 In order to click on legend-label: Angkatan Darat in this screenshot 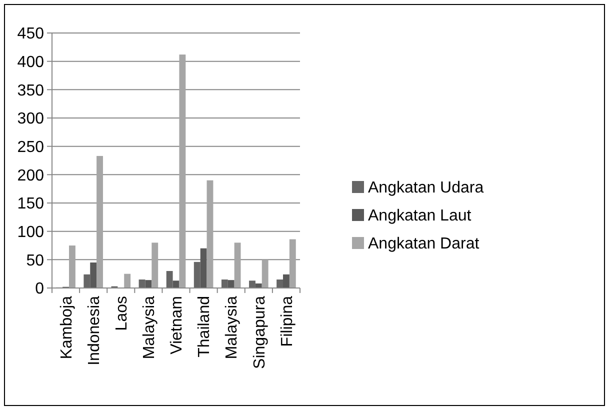, I will do `click(424, 244)`.